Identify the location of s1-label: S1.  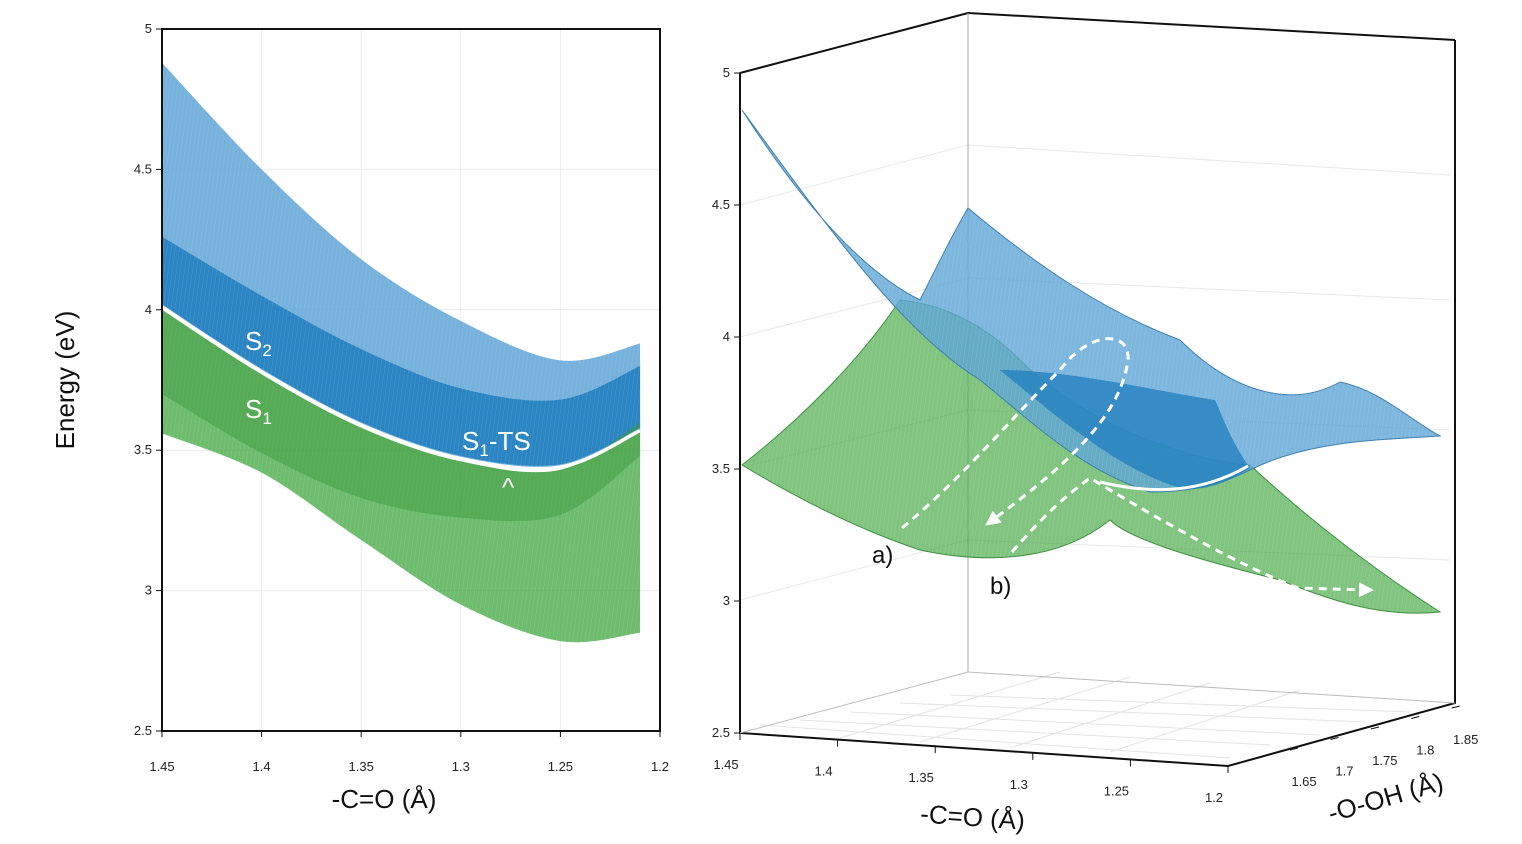
(258, 411).